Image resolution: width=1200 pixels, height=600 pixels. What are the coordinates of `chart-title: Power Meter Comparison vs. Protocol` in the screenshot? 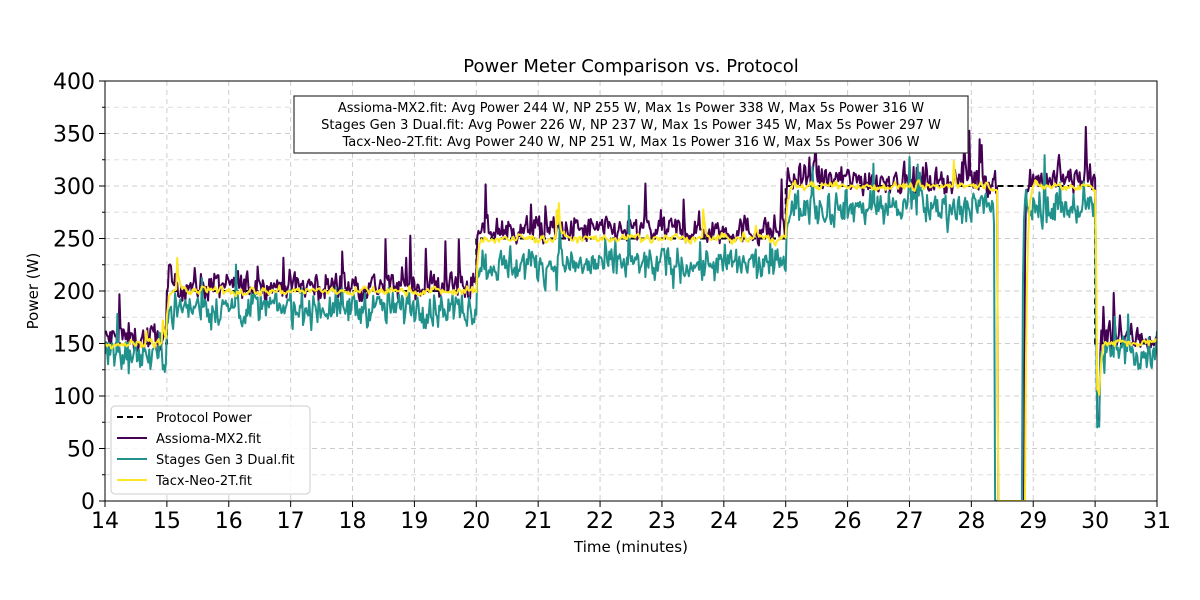 It's located at (631, 66).